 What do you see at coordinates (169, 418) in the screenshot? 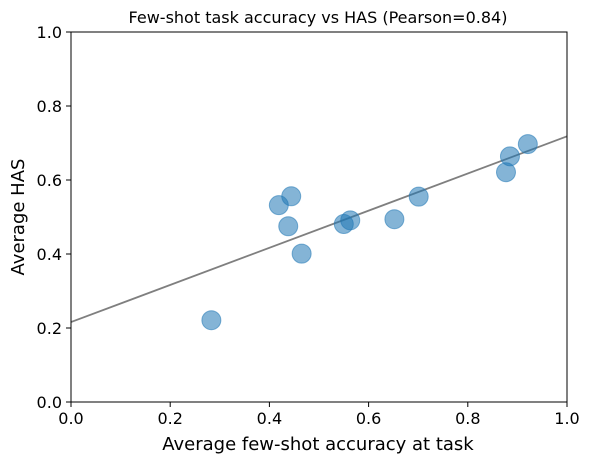
I see `x-tick-label: 0.2` at bounding box center [169, 418].